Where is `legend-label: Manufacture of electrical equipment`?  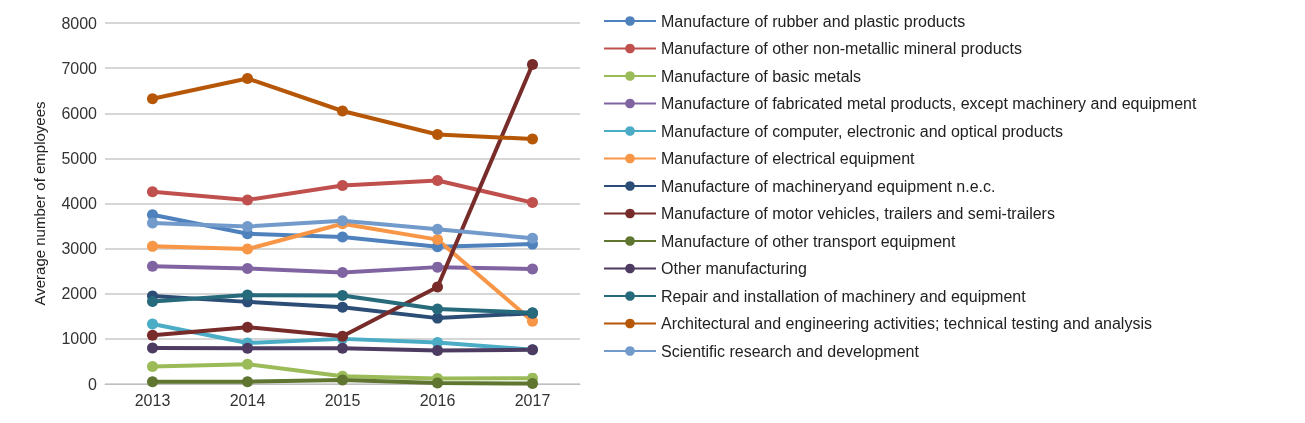
legend-label: Manufacture of electrical equipment is located at coordinates (788, 158).